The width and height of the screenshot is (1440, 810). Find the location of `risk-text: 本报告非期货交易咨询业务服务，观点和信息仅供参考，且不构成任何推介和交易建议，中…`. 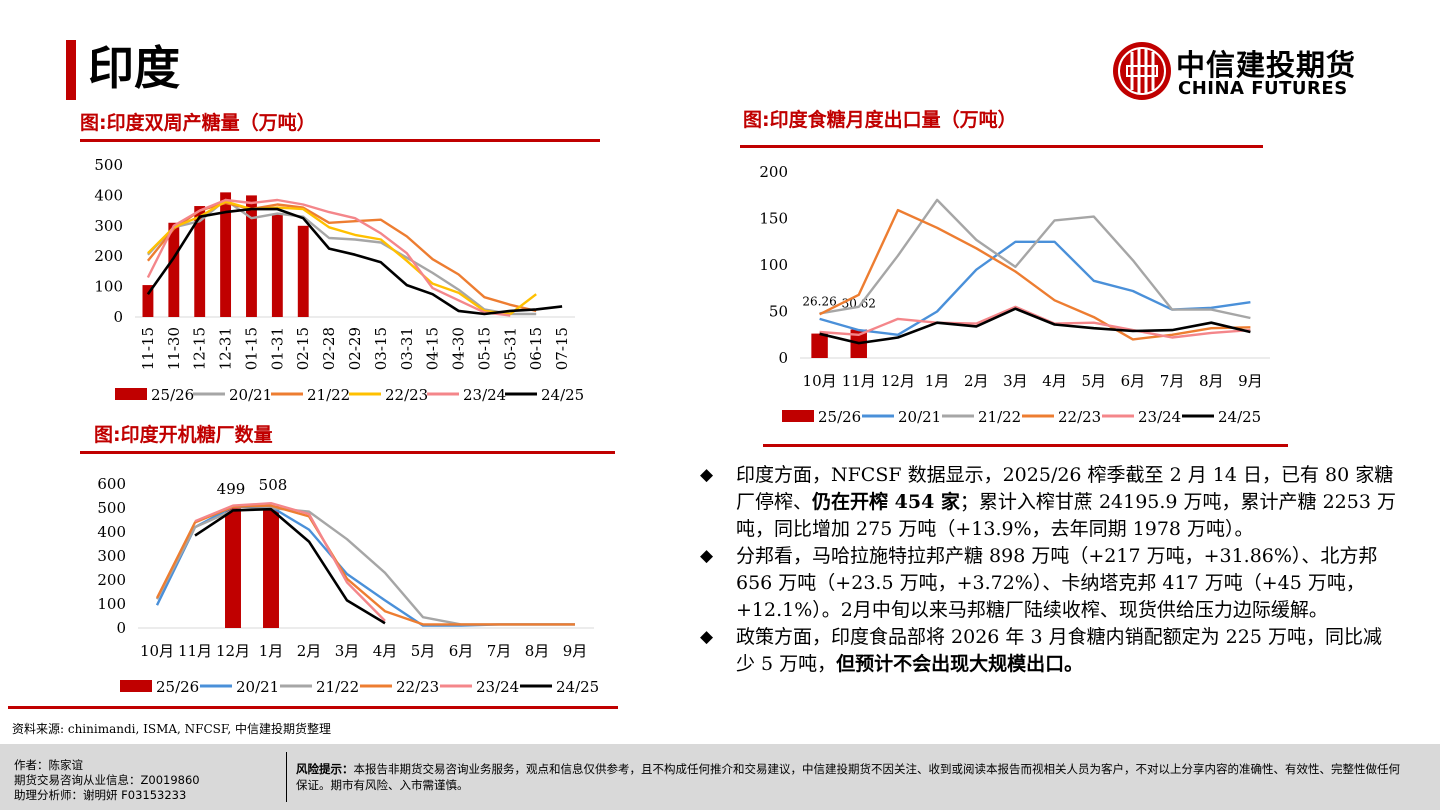

risk-text: 本报告非期货交易咨询业务服务，观点和信息仅供参考，且不构成任何推介和交易建议，中… is located at coordinates (848, 777).